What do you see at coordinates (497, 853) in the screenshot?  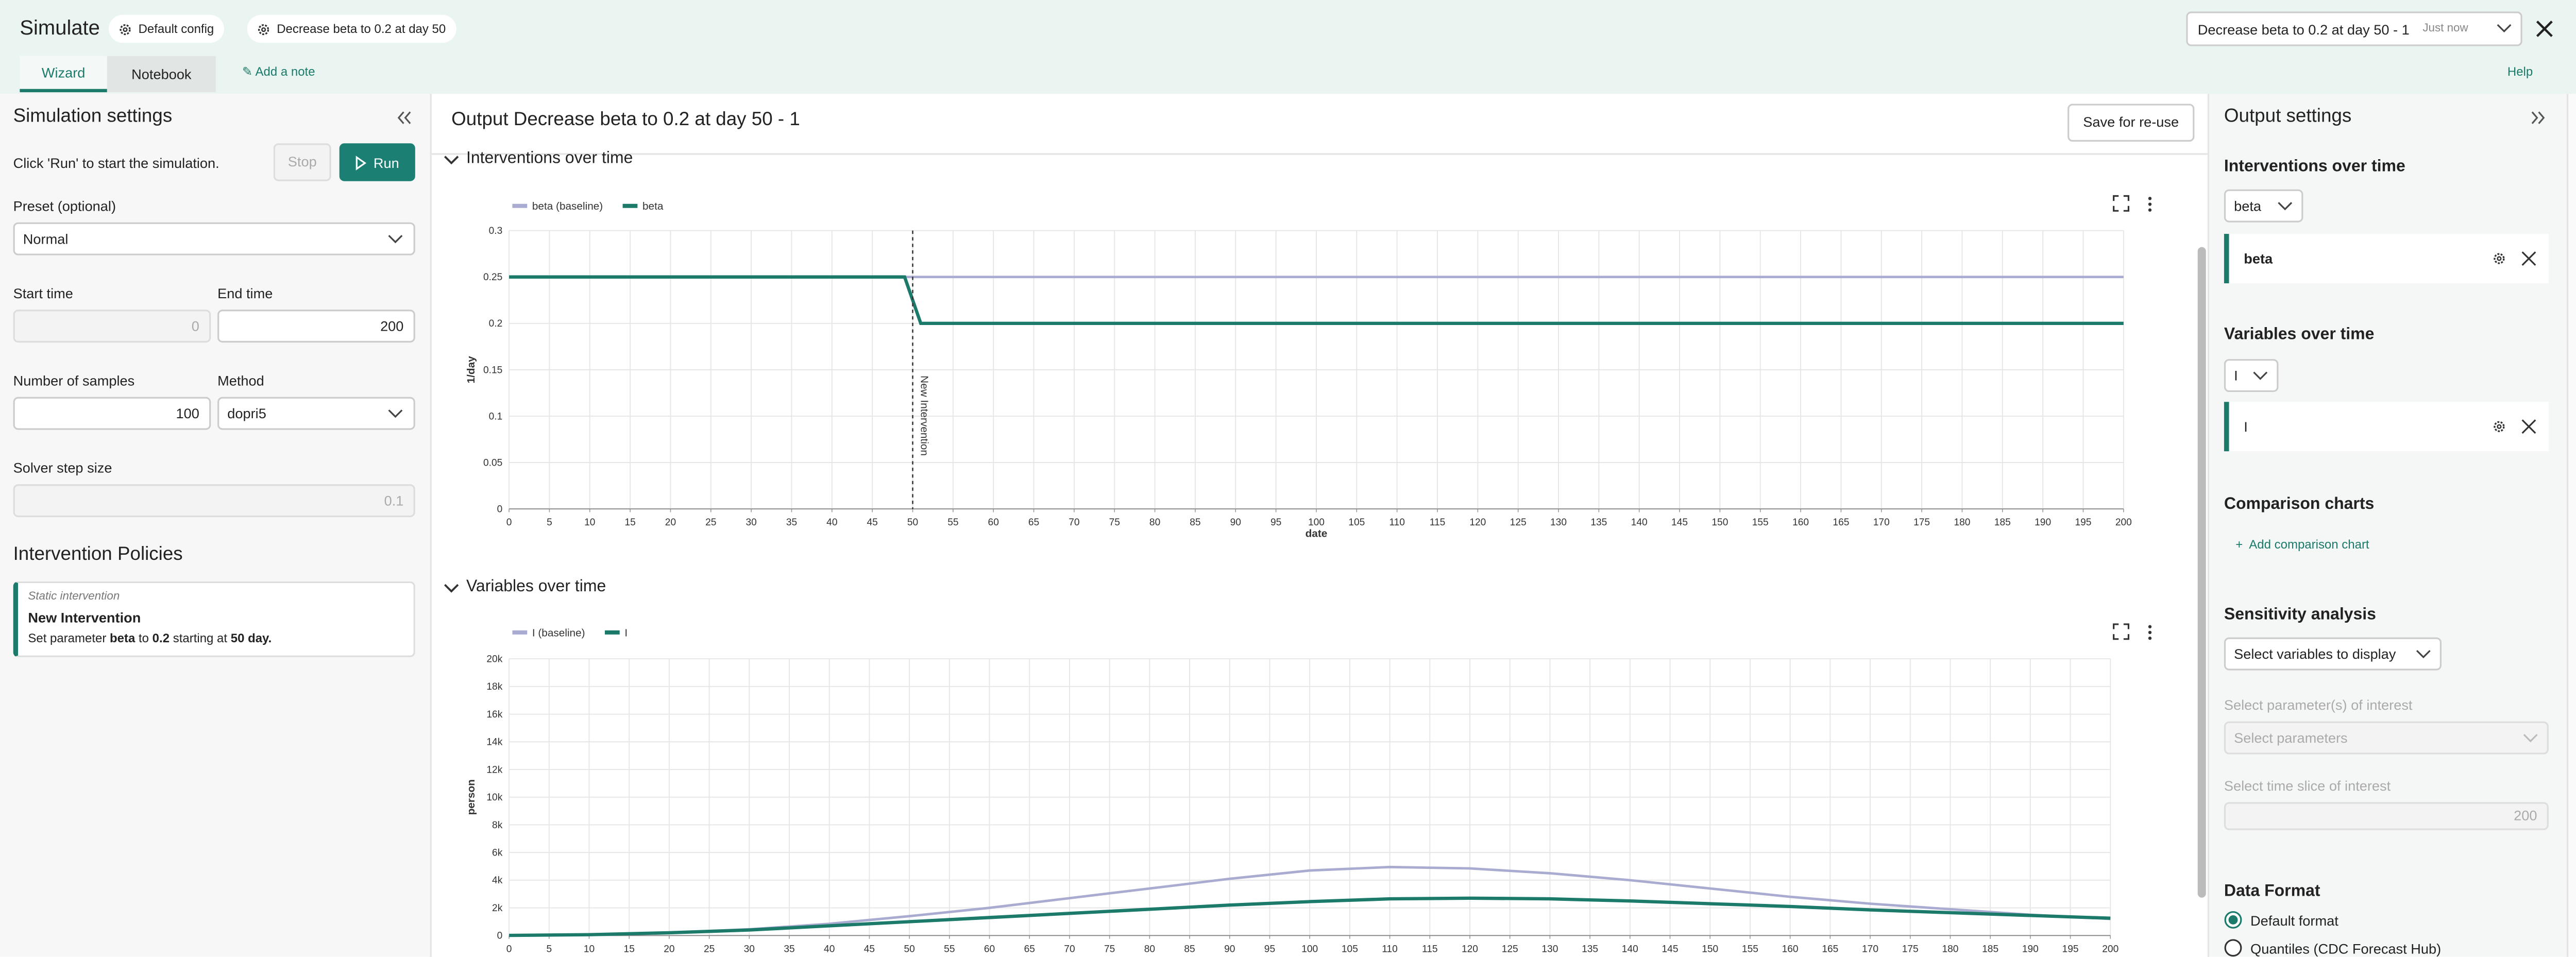 I see `y-tick-label: 6k` at bounding box center [497, 853].